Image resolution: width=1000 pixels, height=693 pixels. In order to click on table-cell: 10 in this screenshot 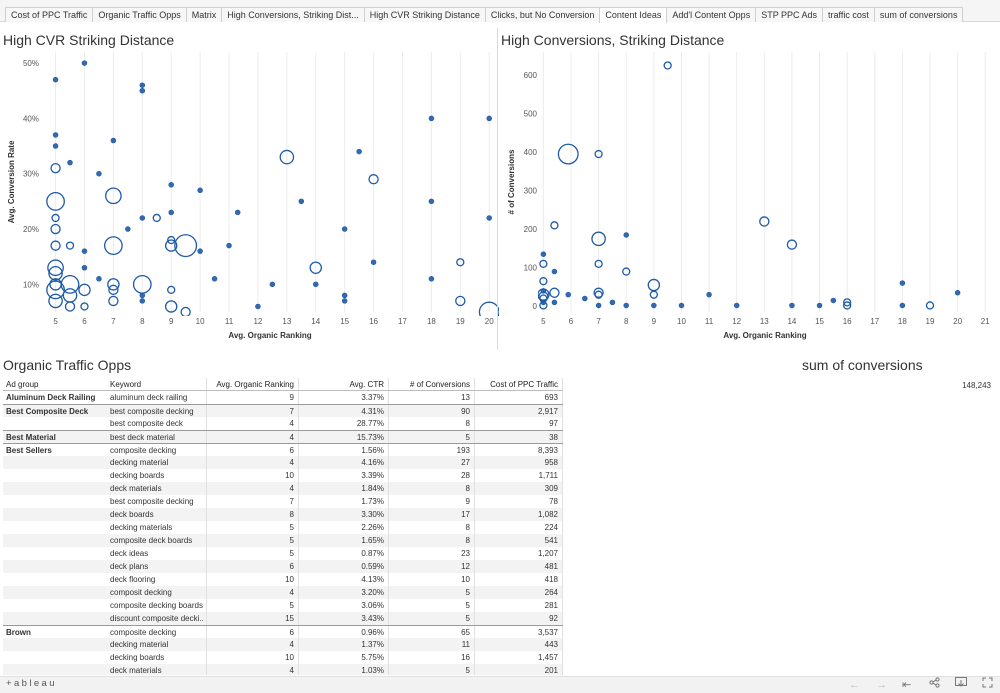, I will do `click(432, 579)`.